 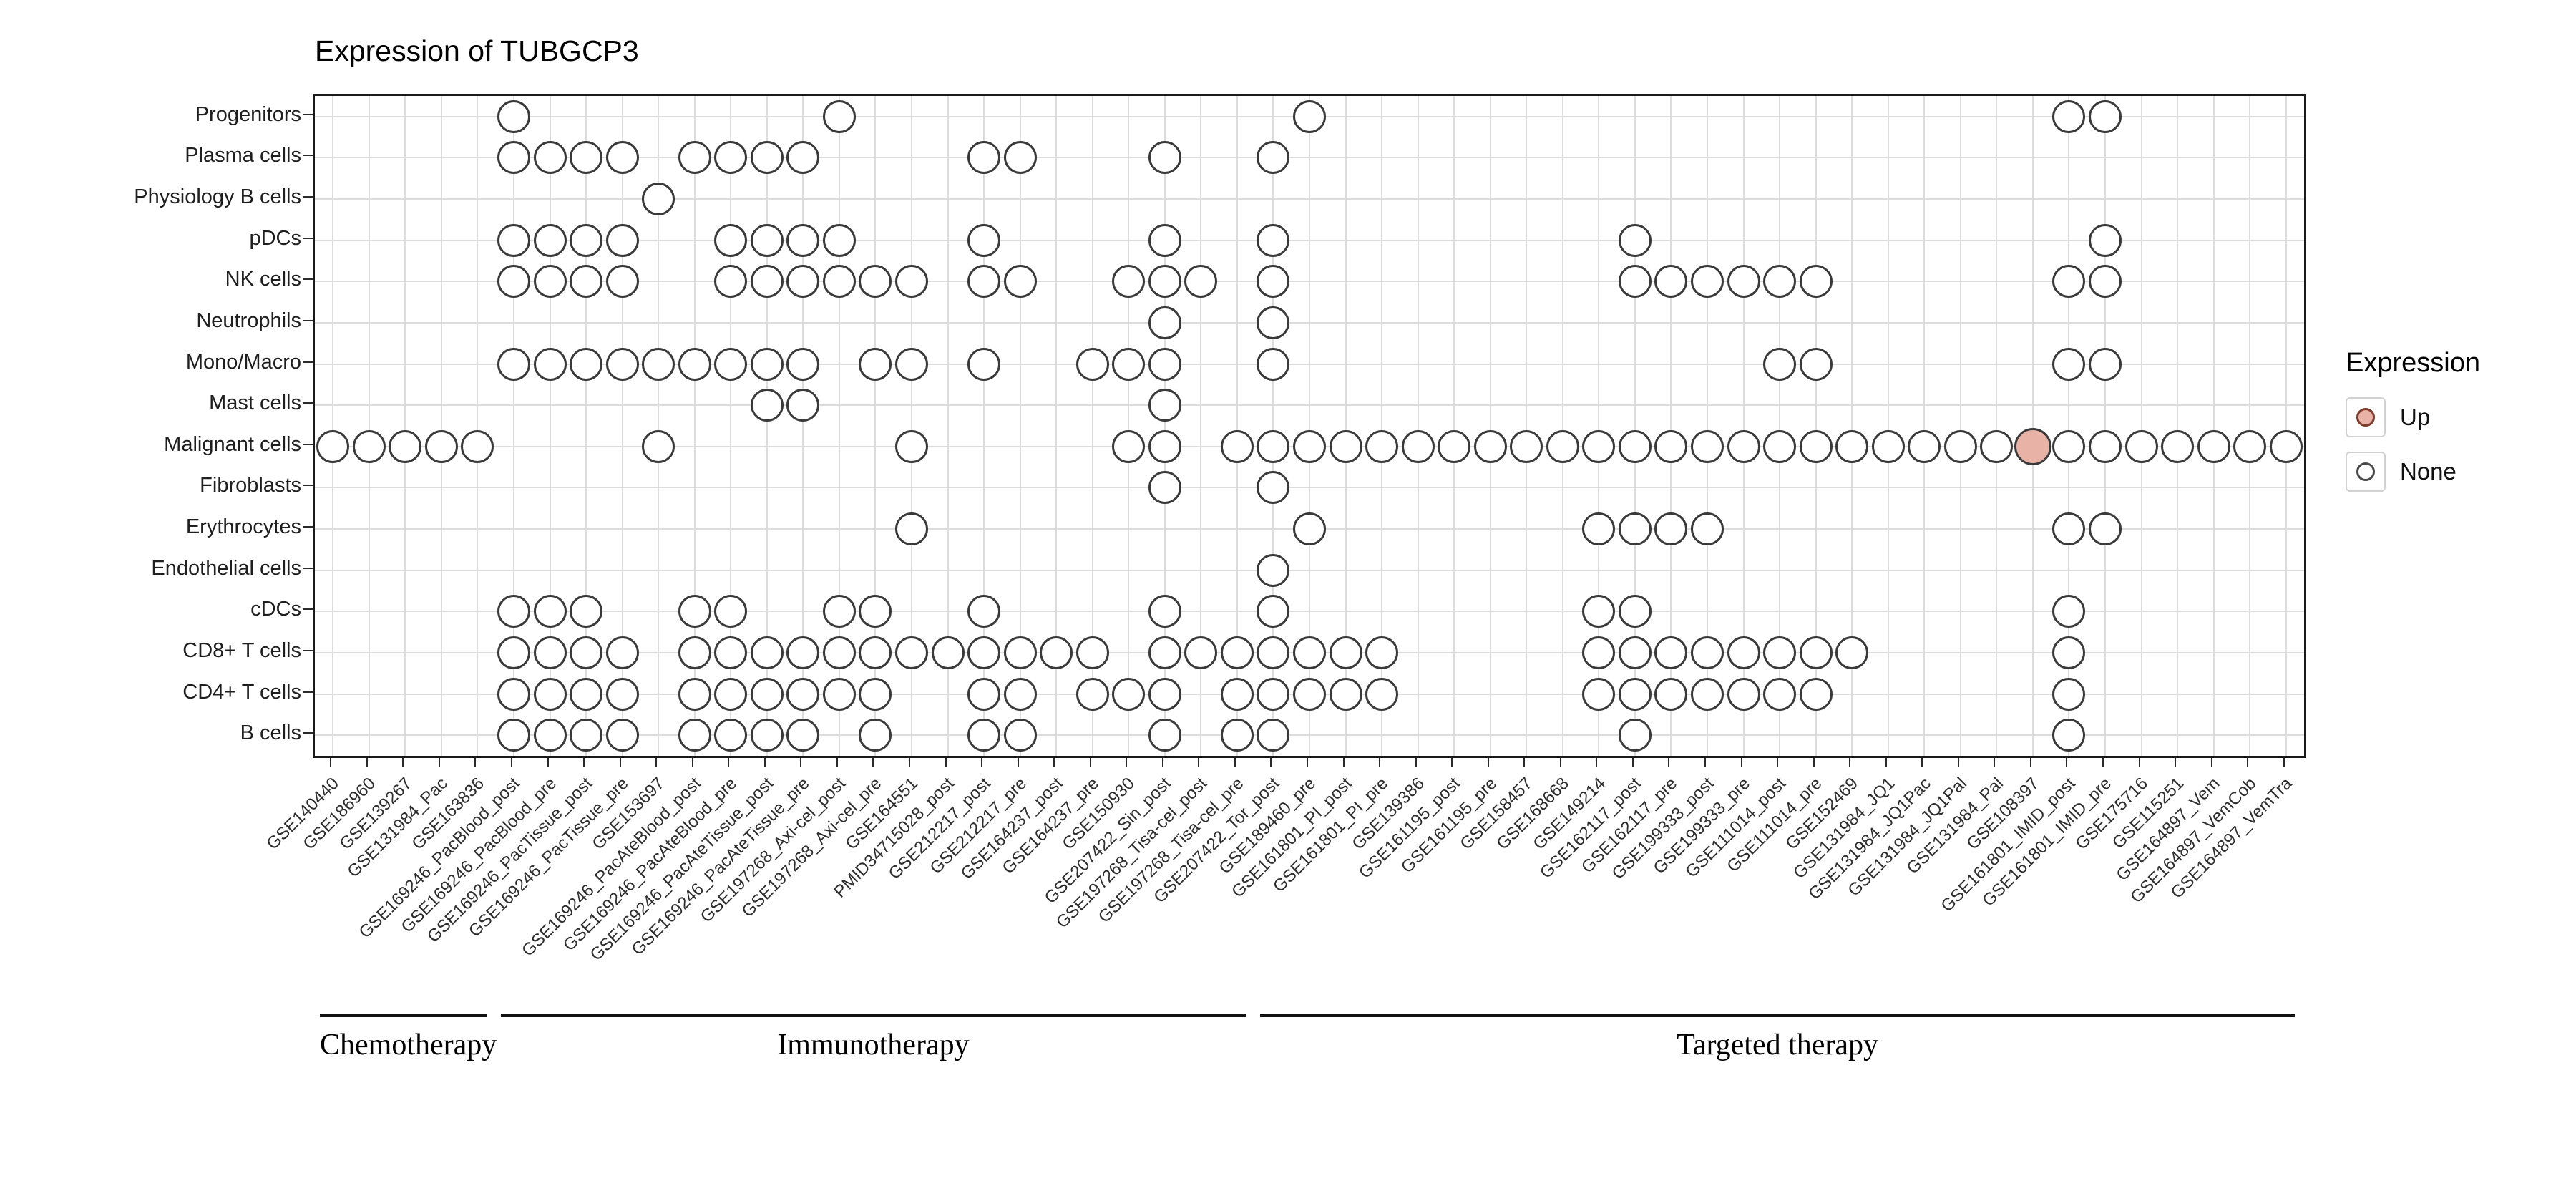 I want to click on group-label: Immunotherapy, so click(x=873, y=1045).